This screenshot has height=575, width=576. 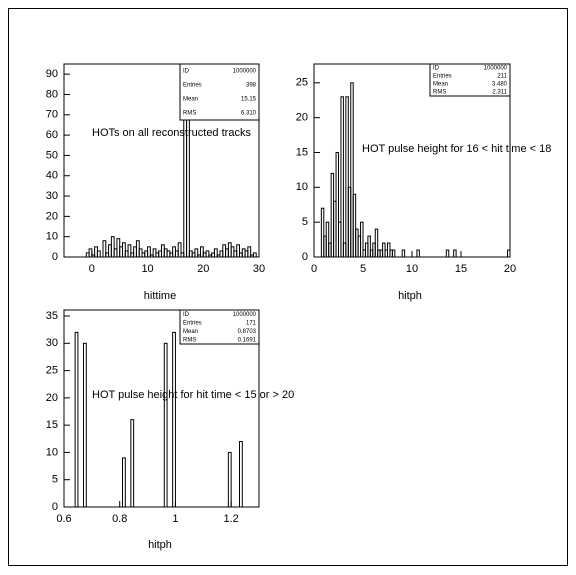 I want to click on y-tick-label: 40, so click(x=52, y=176).